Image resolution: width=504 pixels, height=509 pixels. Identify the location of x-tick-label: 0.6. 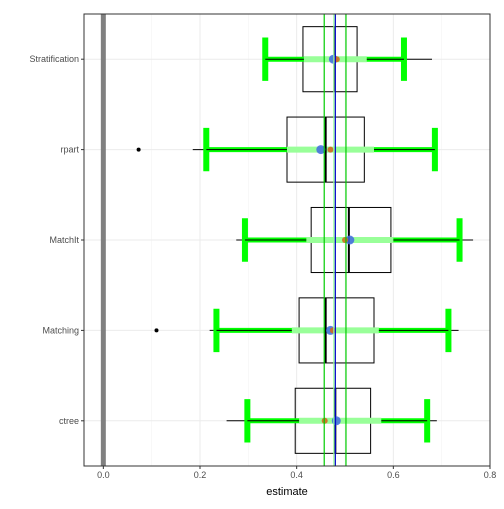
(393, 475).